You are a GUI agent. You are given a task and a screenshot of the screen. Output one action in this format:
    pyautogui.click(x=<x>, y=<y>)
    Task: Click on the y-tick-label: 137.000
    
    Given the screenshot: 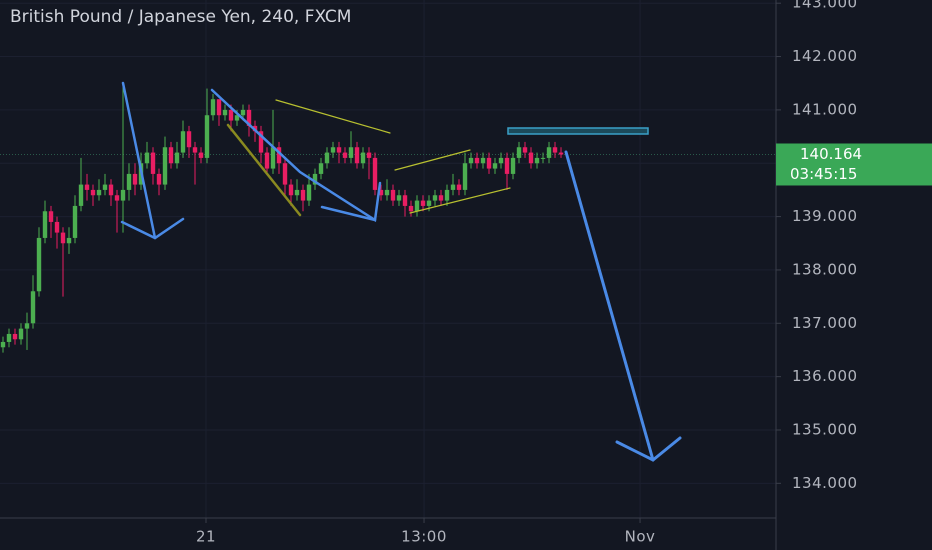 What is the action you would take?
    pyautogui.click(x=825, y=323)
    